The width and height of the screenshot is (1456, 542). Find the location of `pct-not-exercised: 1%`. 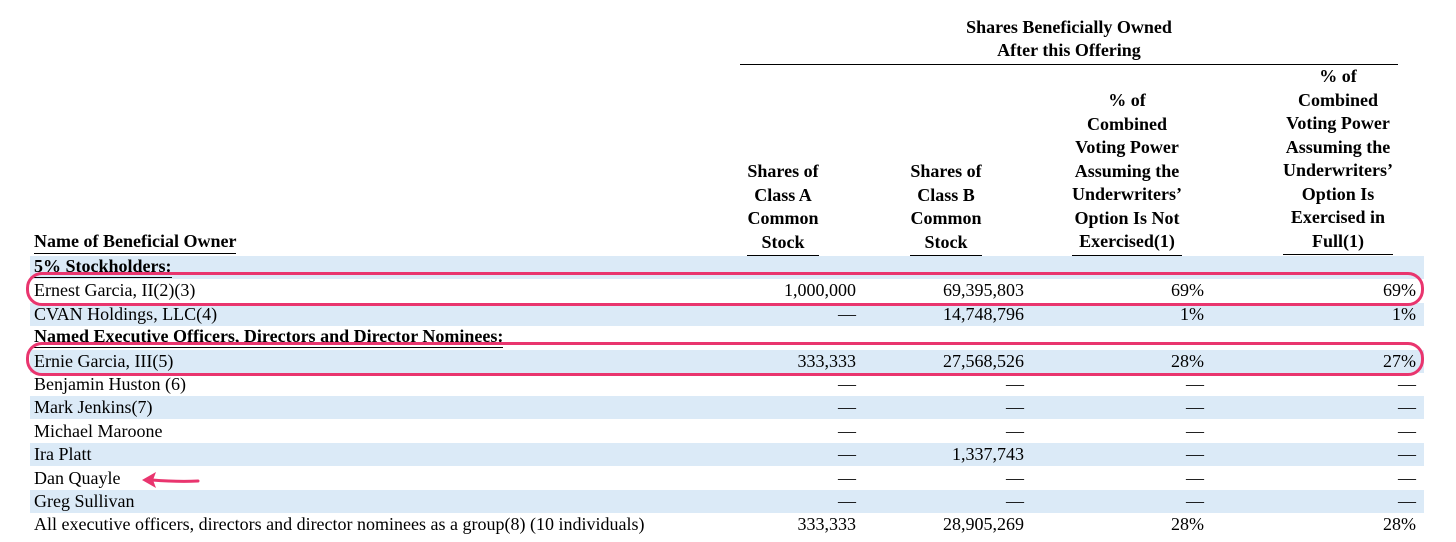

pct-not-exercised: 1% is located at coordinates (1192, 313).